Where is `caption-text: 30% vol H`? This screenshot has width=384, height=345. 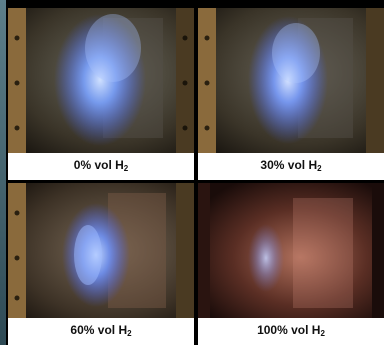
caption-text: 30% vol H is located at coordinates (289, 165).